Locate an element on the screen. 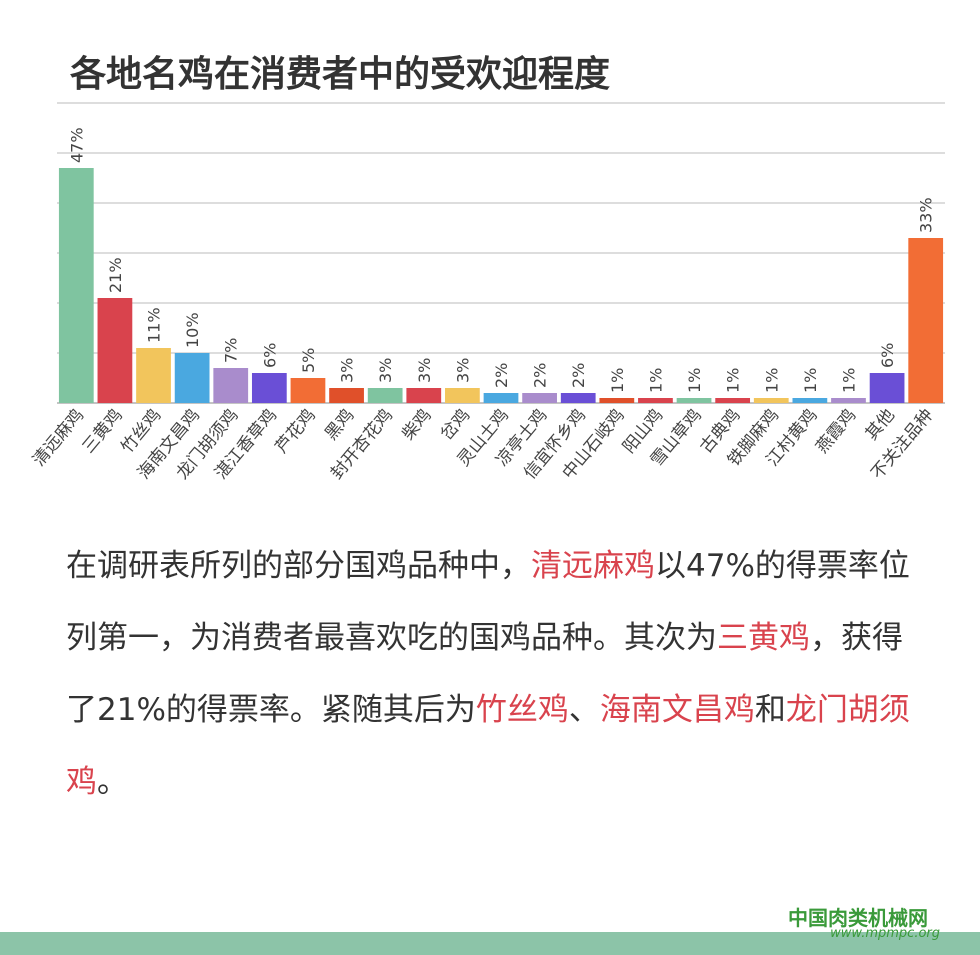 This screenshot has width=980, height=955. paragraph-segment: 龙门胡须鸡 is located at coordinates (488, 746).